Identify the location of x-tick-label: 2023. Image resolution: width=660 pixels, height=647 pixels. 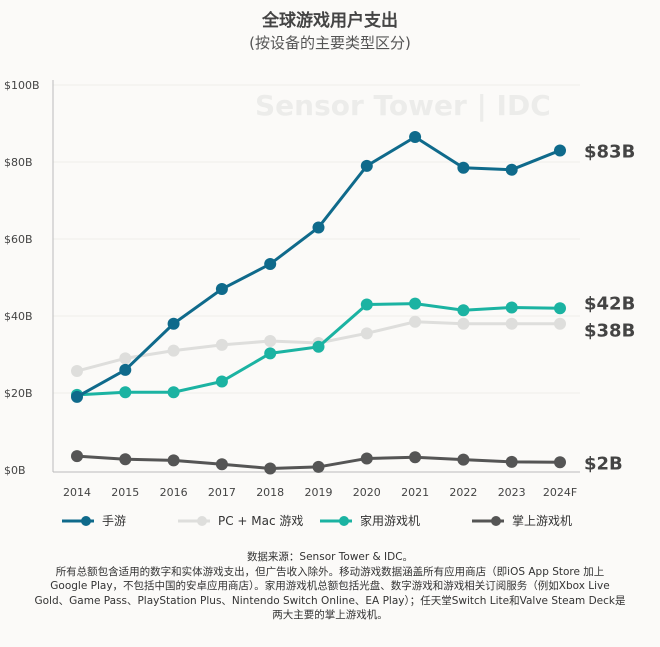
(512, 492).